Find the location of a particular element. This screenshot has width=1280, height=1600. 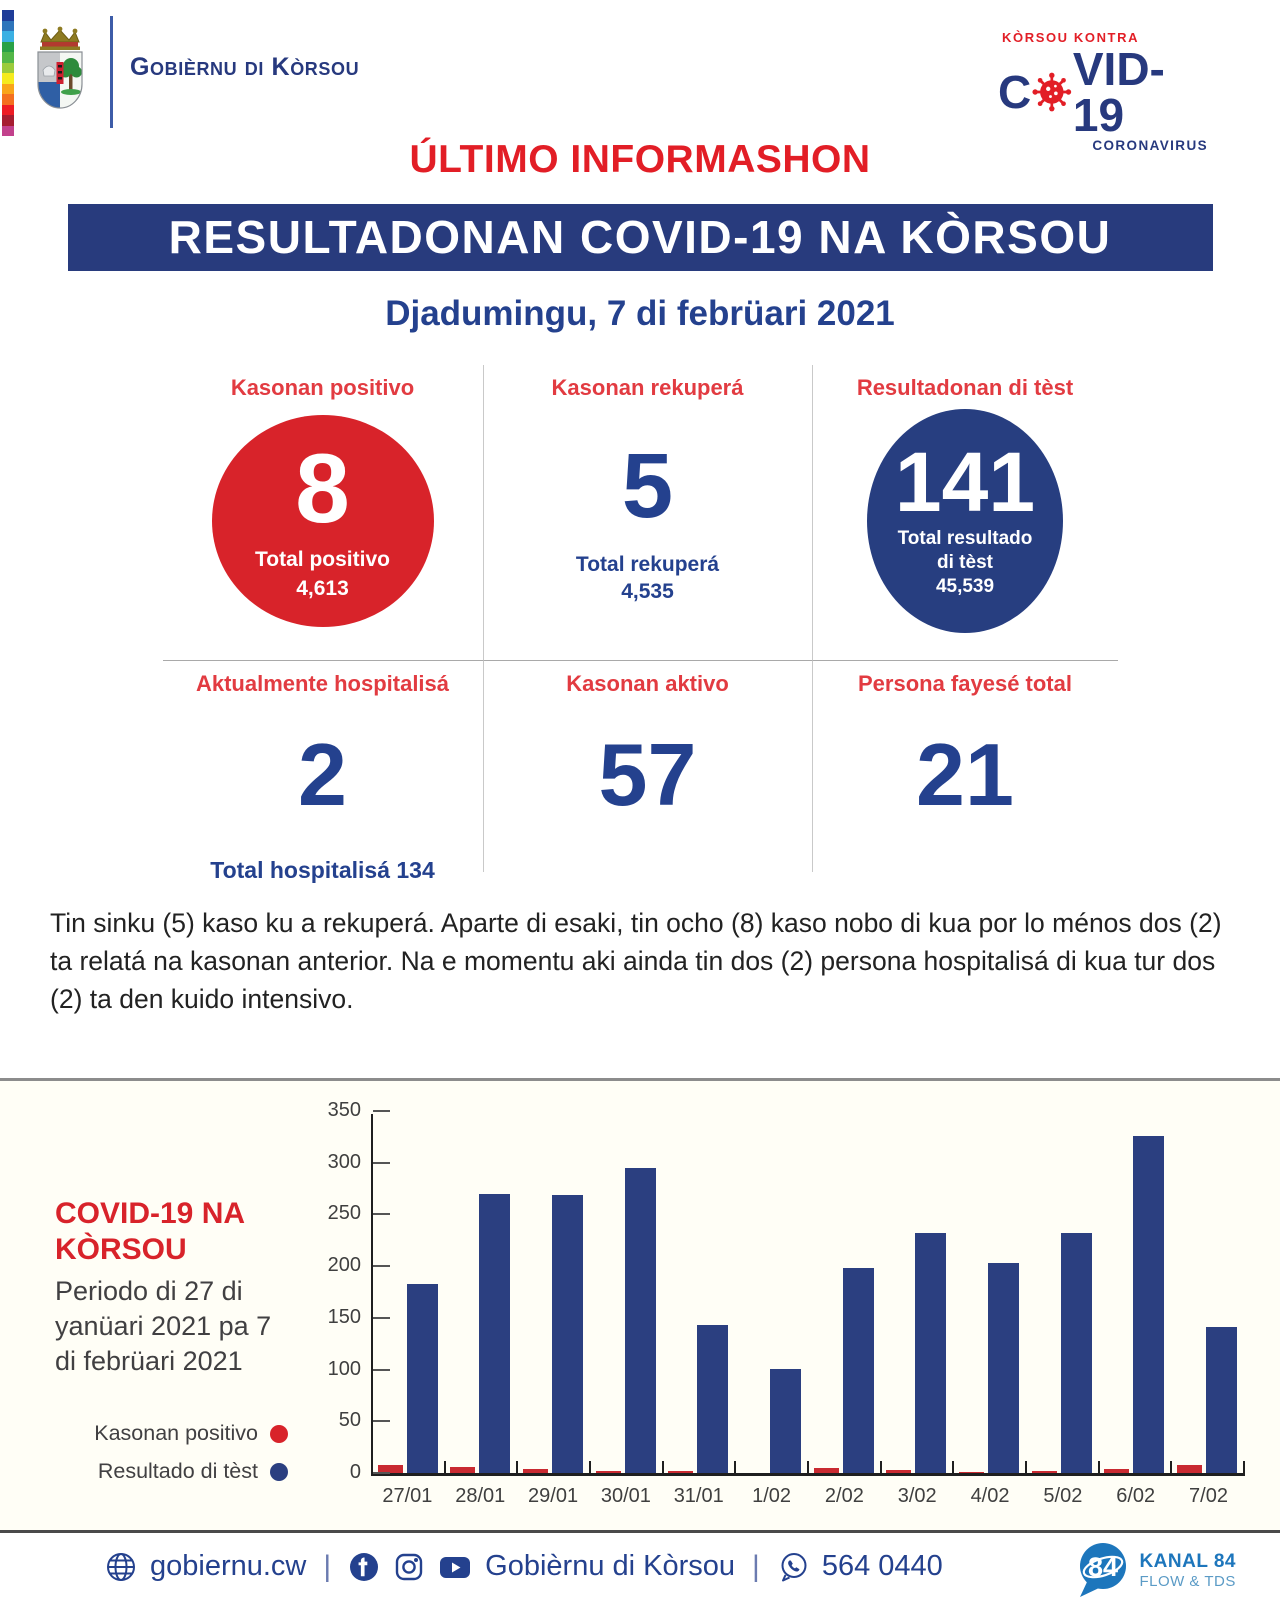

kanal84-bubble-icon: 84 is located at coordinates (1103, 1570).